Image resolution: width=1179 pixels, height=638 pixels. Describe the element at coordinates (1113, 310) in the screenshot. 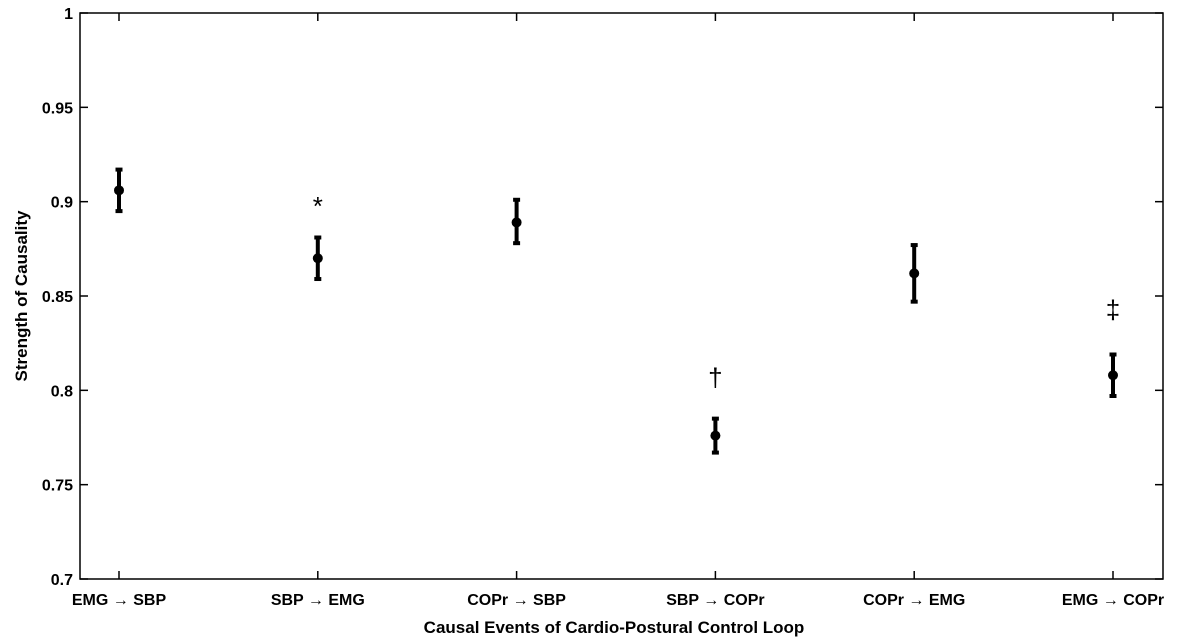

I see `significance-marker: ‡` at that location.